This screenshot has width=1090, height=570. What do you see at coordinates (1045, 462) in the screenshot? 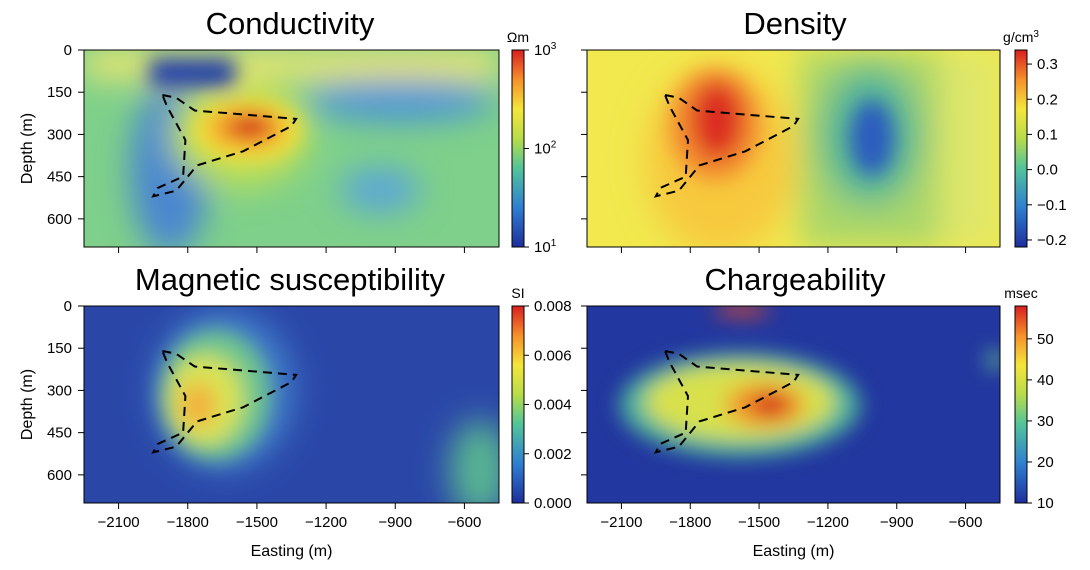
I see `colorbar-tick-label: 20` at bounding box center [1045, 462].